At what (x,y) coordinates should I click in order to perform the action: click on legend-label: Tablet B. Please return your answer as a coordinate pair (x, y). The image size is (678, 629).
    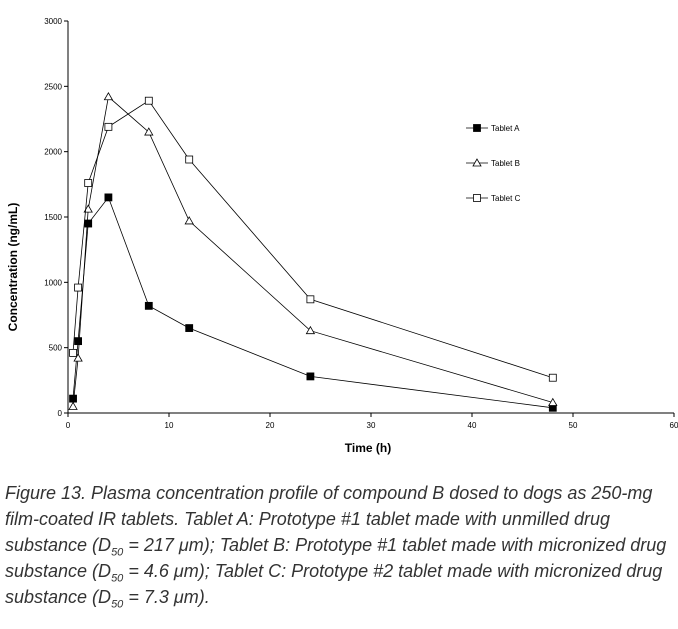
    Looking at the image, I should click on (505, 163).